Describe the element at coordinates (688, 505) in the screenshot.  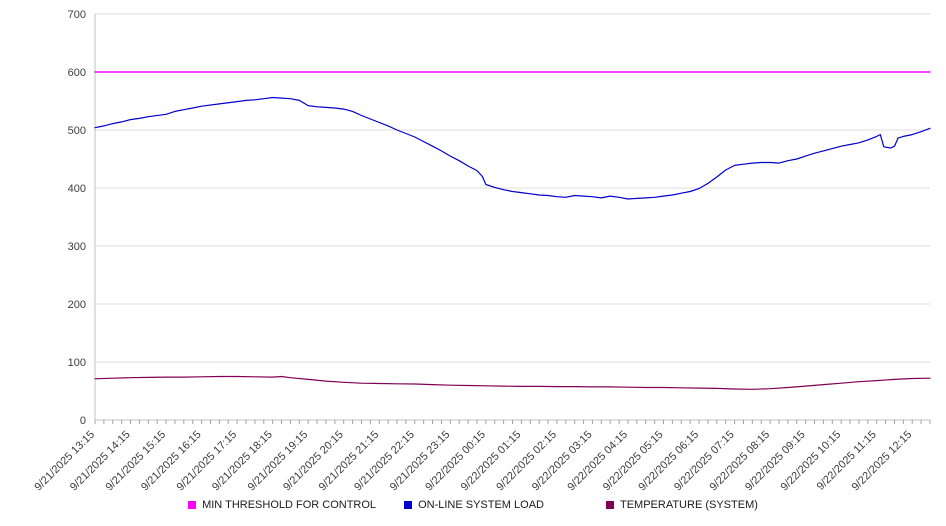
I see `legend-label-temperature-system: TEMPERATURE (SYSTEM)` at that location.